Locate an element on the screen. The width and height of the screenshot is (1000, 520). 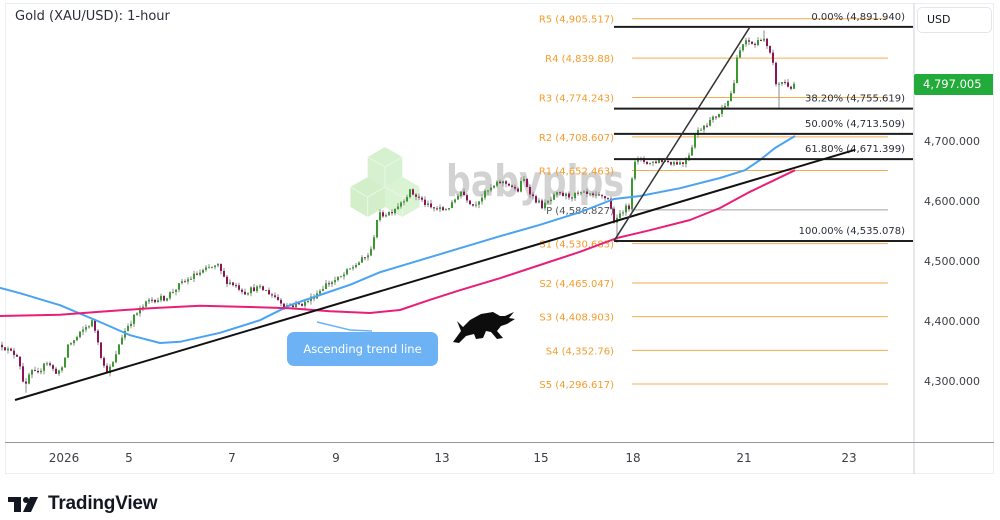
time-tick: 13 is located at coordinates (442, 458).